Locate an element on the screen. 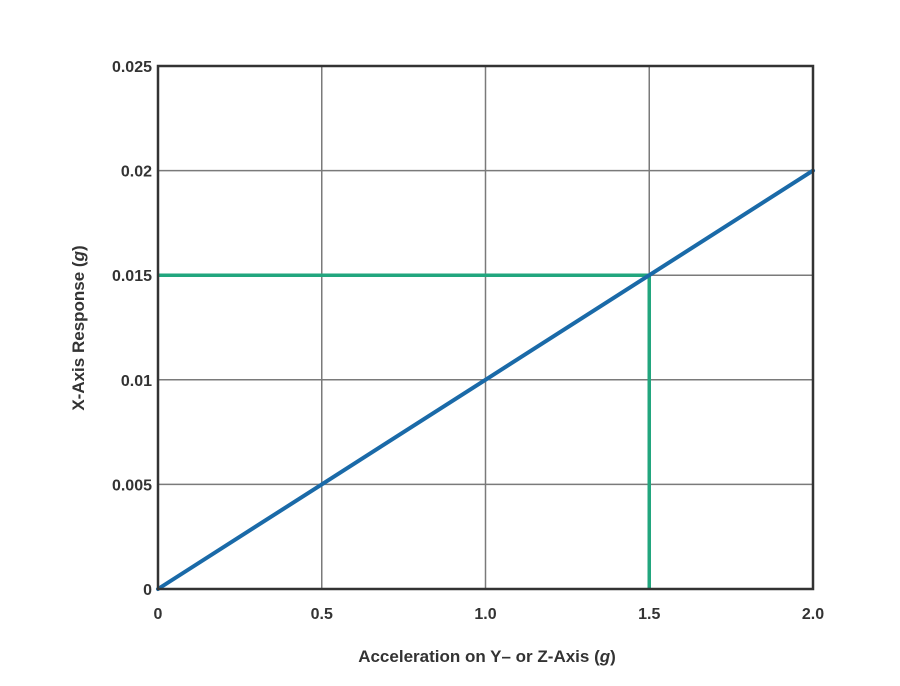  x-axis-title: Acceleration on Y– or Z-Axis (g) is located at coordinates (487, 656).